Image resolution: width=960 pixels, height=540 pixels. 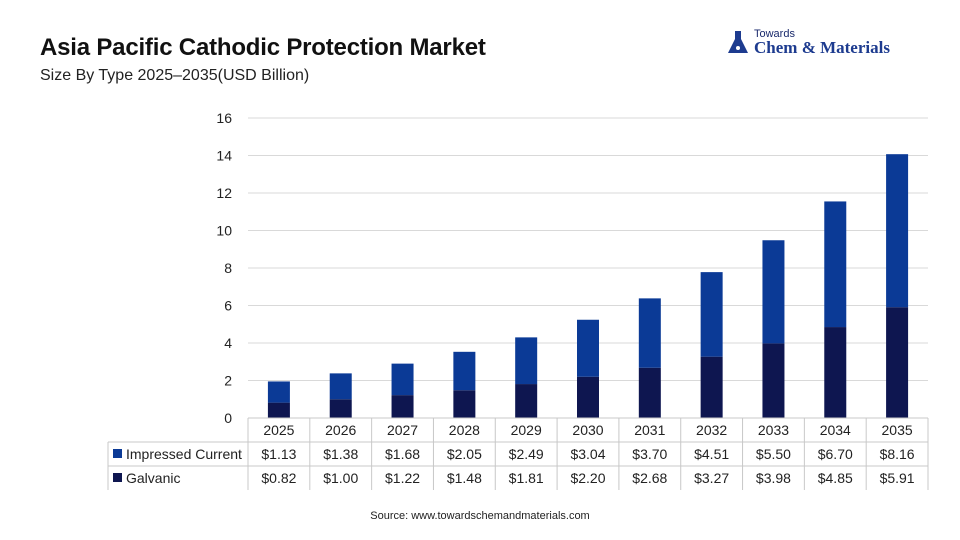 I want to click on source-note: Source: www.towardschemandmaterials.com, so click(x=480, y=516).